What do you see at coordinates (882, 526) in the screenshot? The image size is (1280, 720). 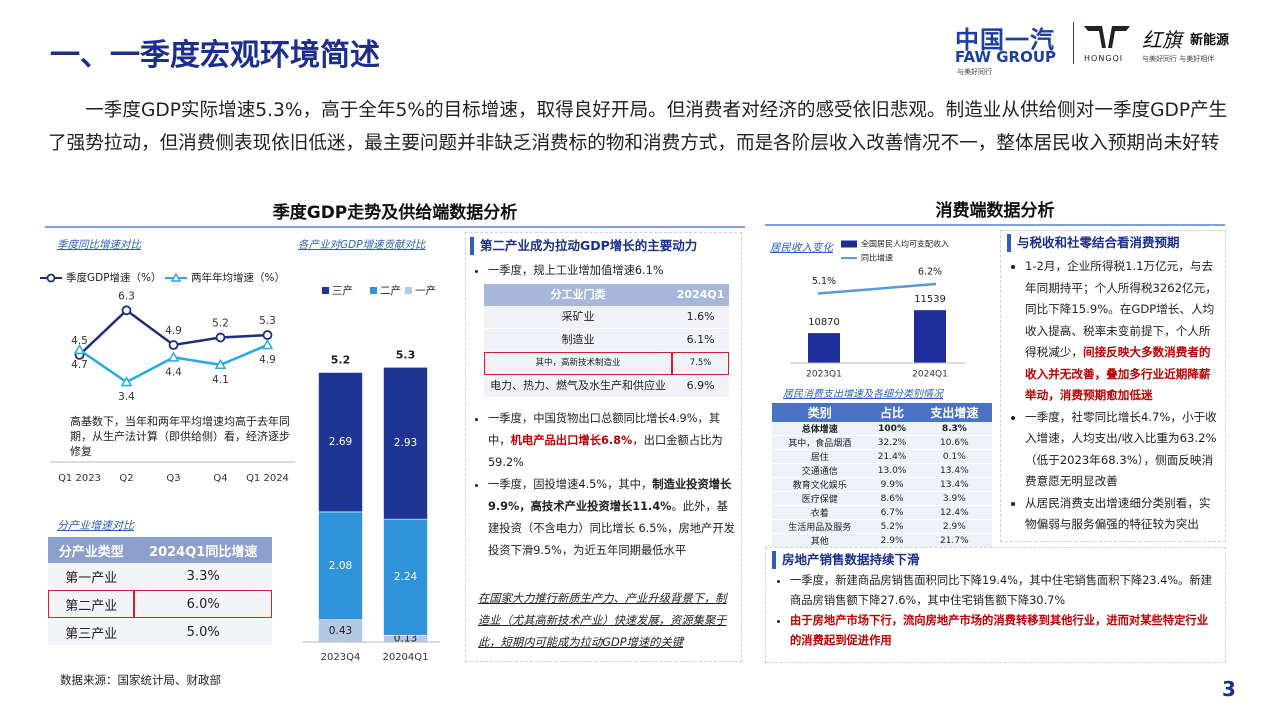 I see `table-row: 生活用品及服务 5.2% 2.9%` at bounding box center [882, 526].